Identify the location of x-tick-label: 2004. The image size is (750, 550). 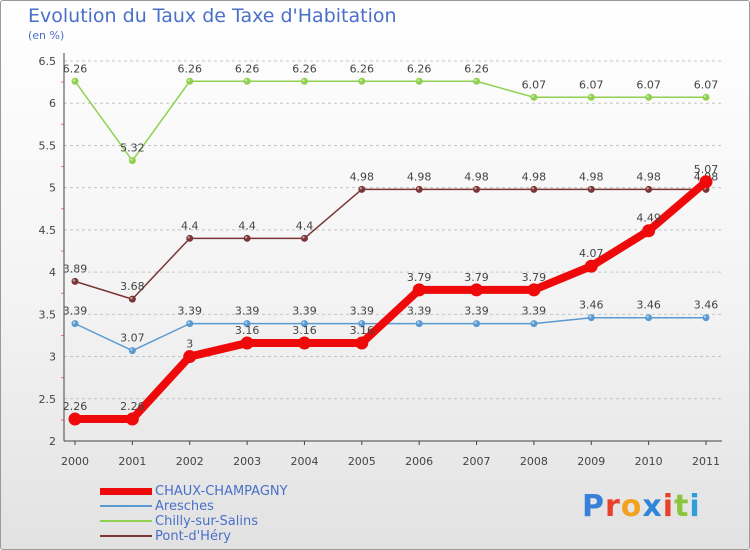
(304, 461).